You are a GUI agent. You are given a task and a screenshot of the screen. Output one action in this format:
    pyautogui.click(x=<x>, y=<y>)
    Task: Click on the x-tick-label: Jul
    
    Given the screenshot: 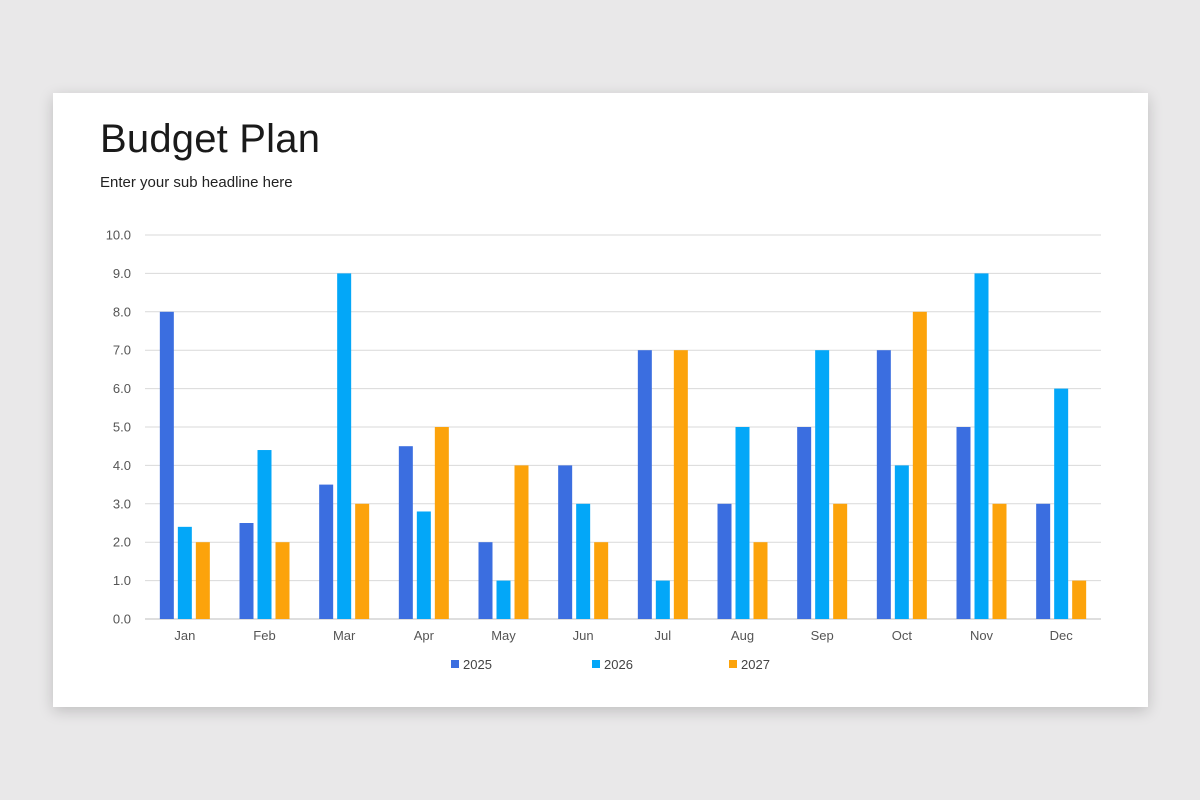 What is the action you would take?
    pyautogui.click(x=663, y=635)
    